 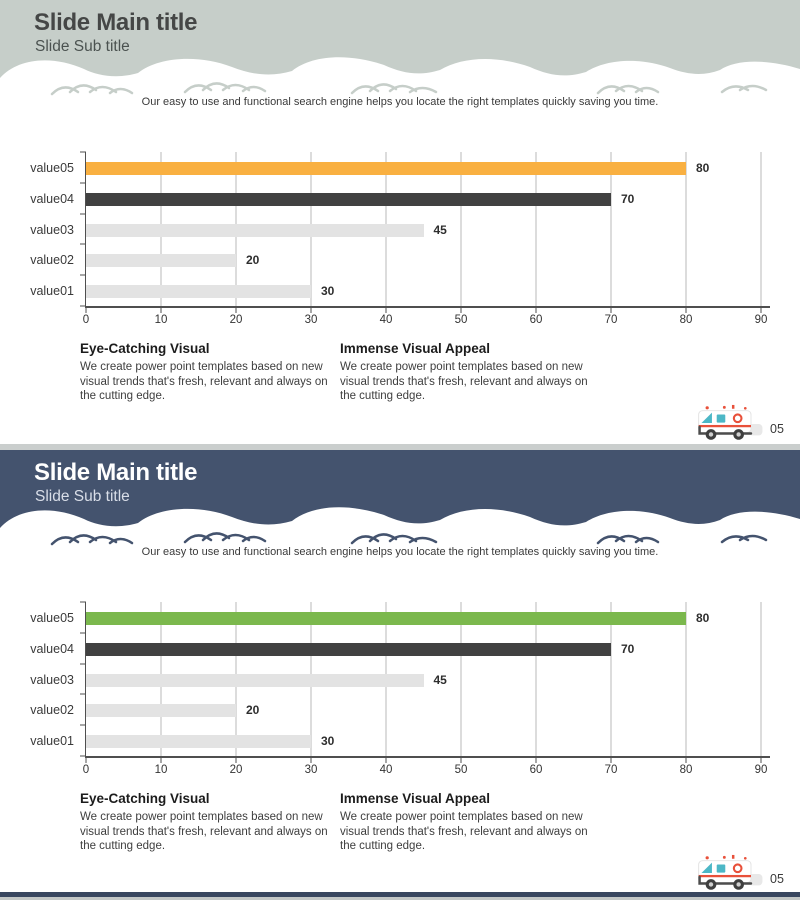 What do you see at coordinates (400, 894) in the screenshot?
I see `bottom-accent-bar` at bounding box center [400, 894].